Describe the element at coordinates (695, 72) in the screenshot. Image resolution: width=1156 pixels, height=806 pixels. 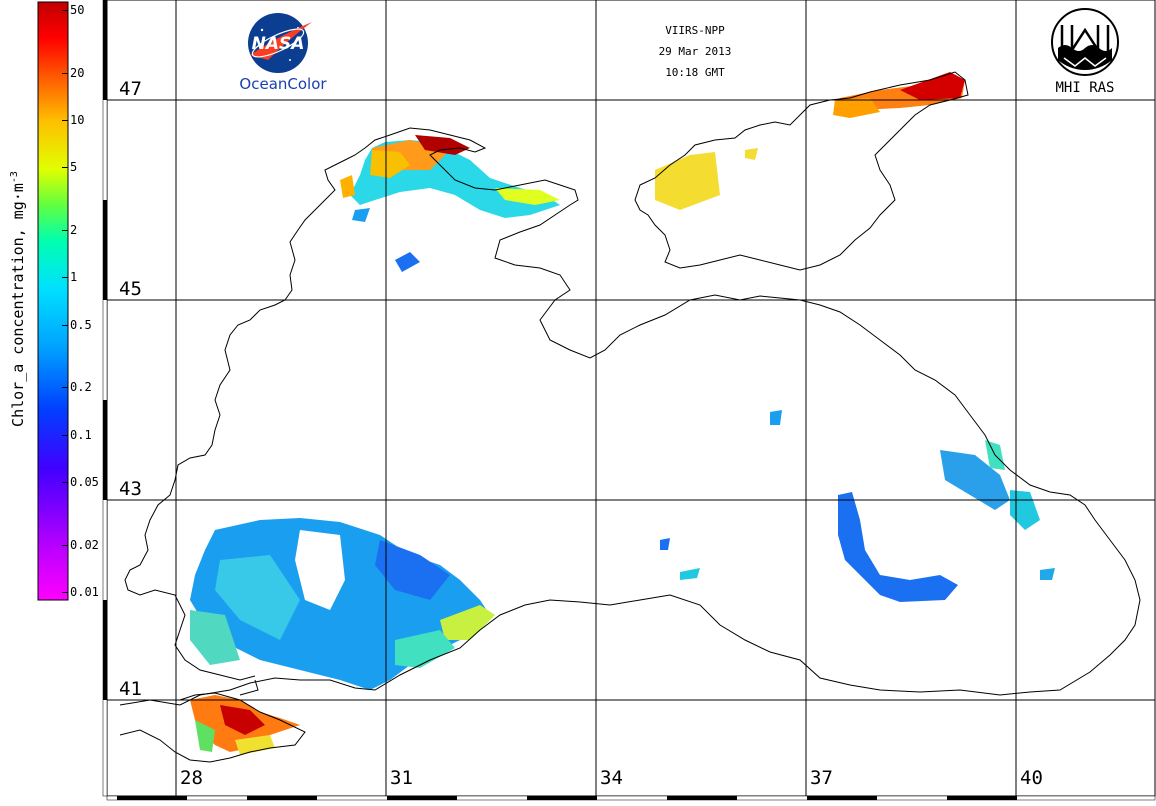
I see `time-label: 10:18 GMT` at that location.